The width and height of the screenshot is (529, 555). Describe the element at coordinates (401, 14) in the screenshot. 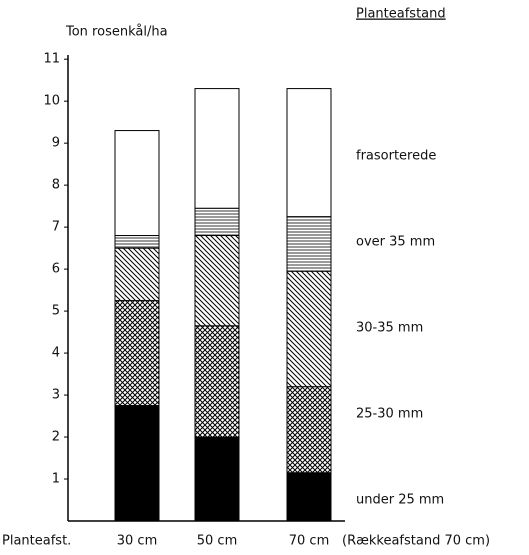

I see `legend-title: Planteafstand` at that location.